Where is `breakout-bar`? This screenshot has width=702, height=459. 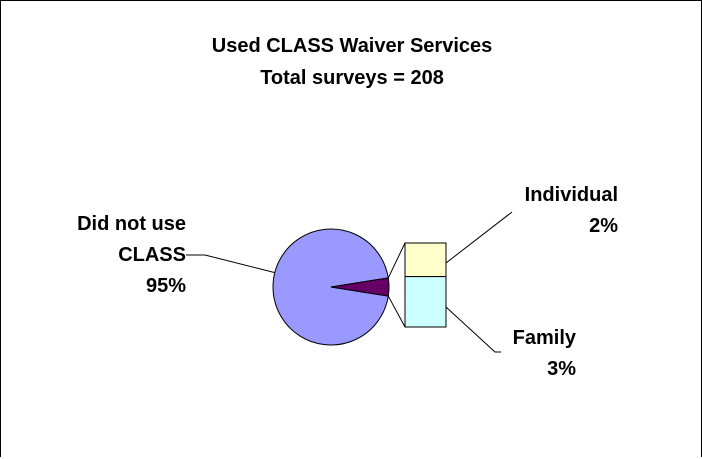
breakout-bar is located at coordinates (425, 285).